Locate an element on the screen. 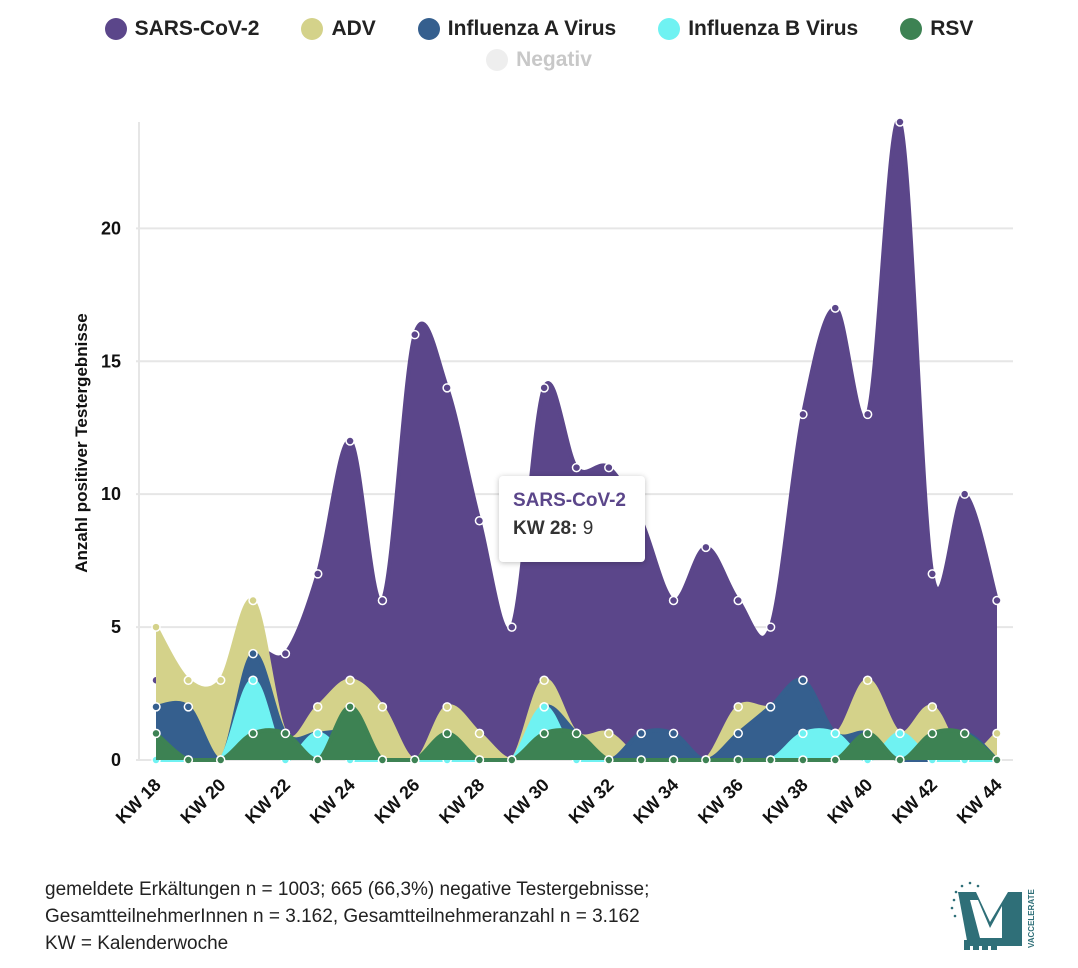 The width and height of the screenshot is (1078, 968). legend-label: Negativ is located at coordinates (554, 59).